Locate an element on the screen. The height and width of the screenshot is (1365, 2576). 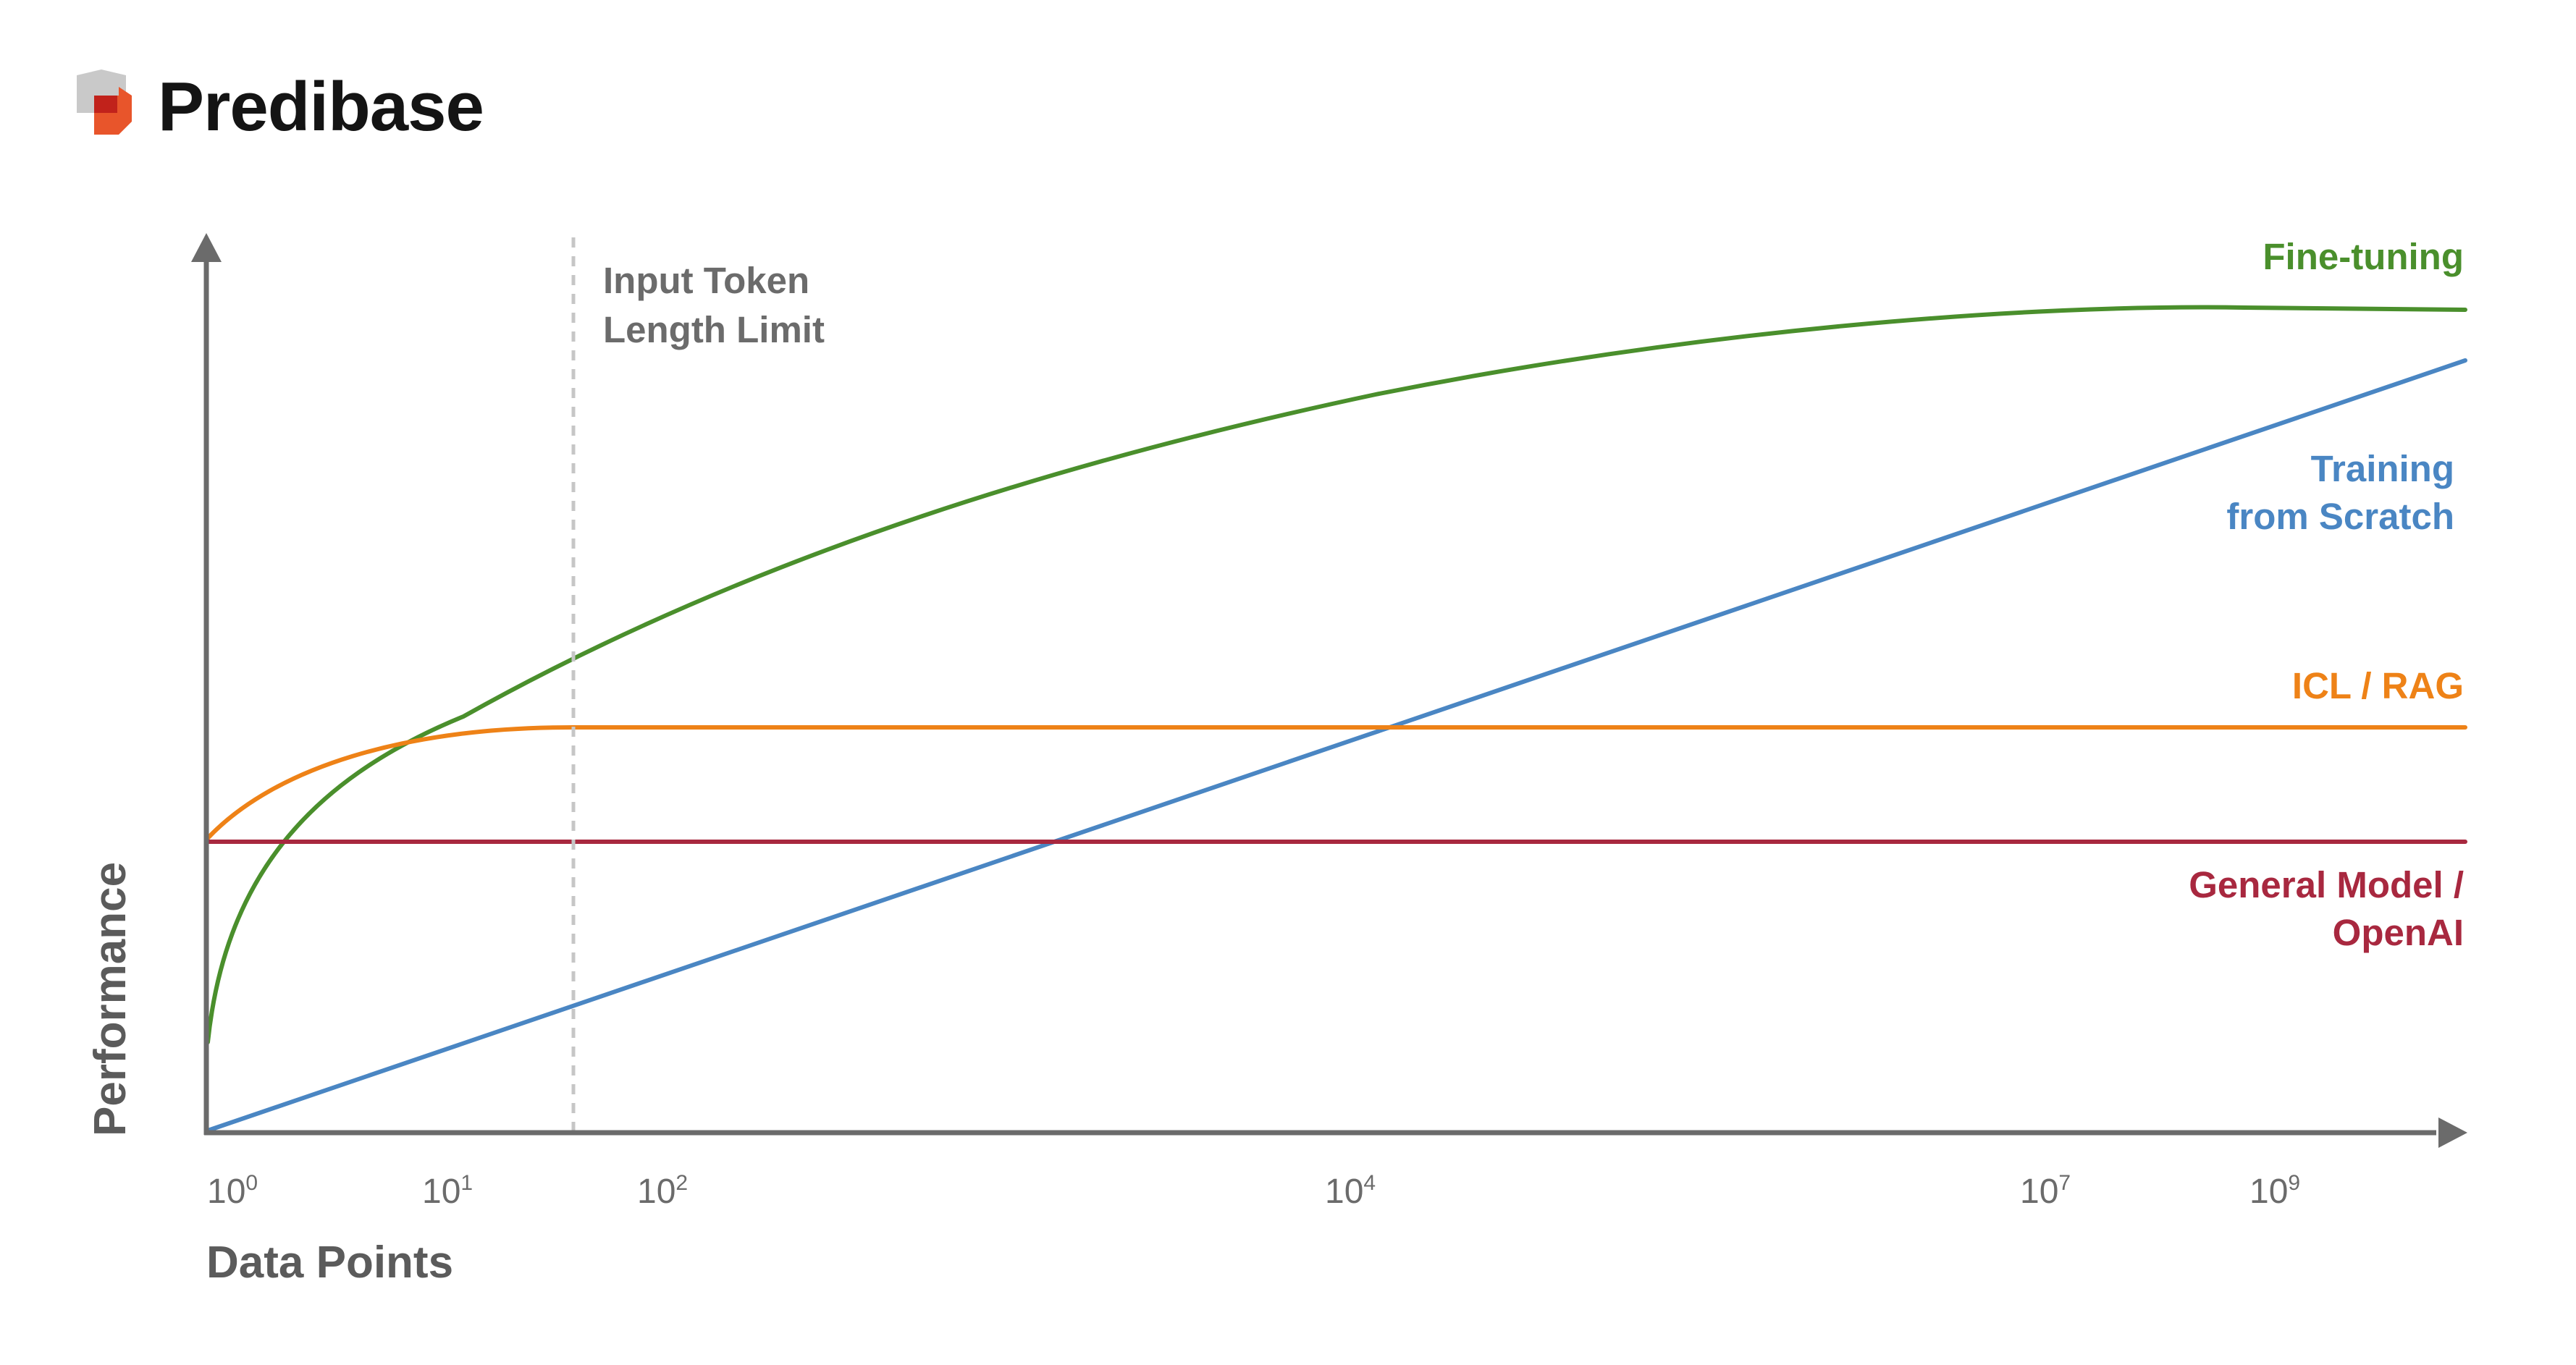
x-tick-labels: 10⁰ 10¹ 10² 10⁴ 10⁷ 10⁹ is located at coordinates (1253, 1191).